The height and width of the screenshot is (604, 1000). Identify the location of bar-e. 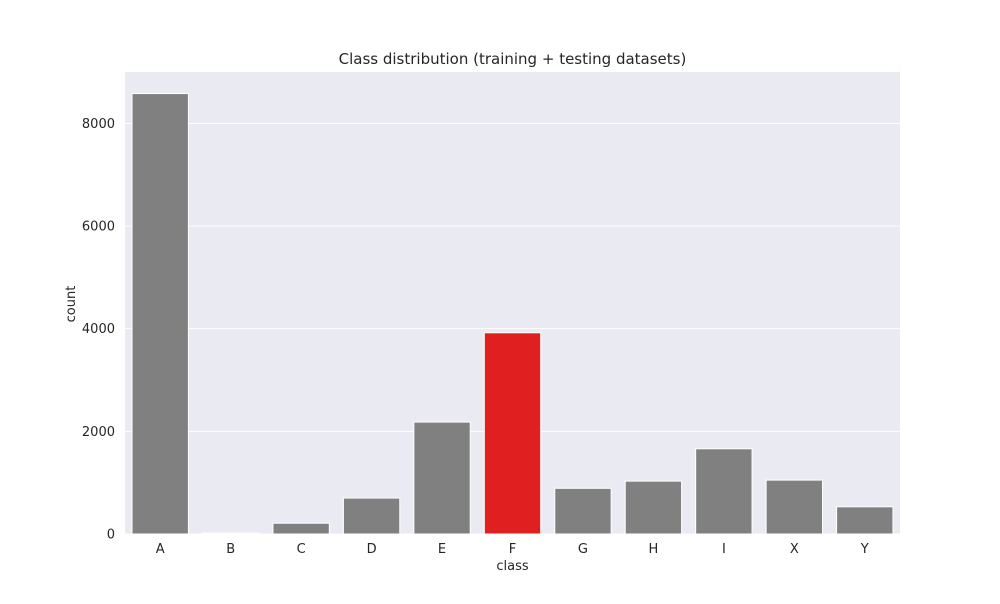
(442, 478).